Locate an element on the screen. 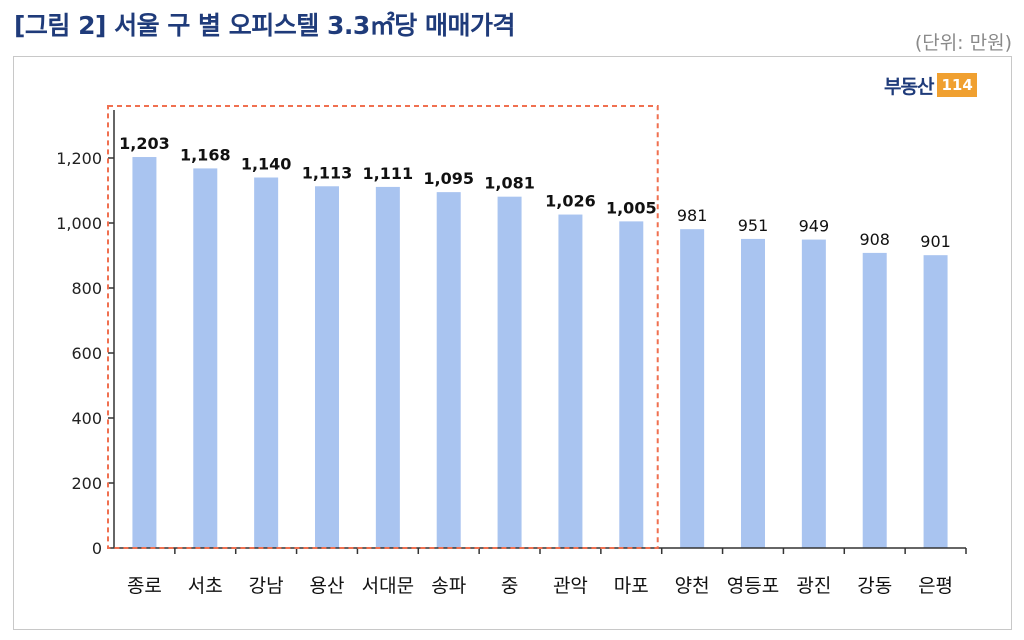 Image resolution: width=1024 pixels, height=640 pixels. y-tick-label: 800 is located at coordinates (86, 288).